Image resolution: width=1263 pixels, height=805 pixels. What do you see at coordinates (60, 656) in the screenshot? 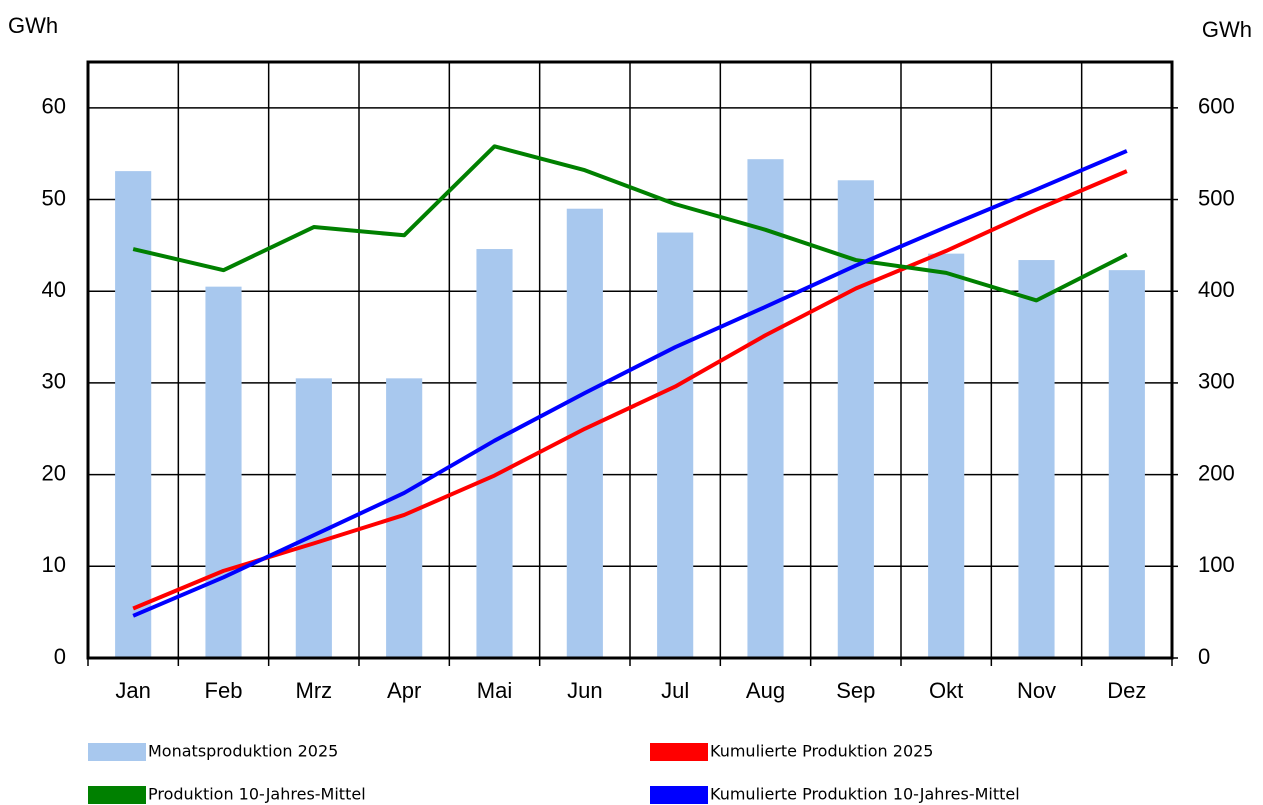
I see `y-tick-label: 0` at bounding box center [60, 656].